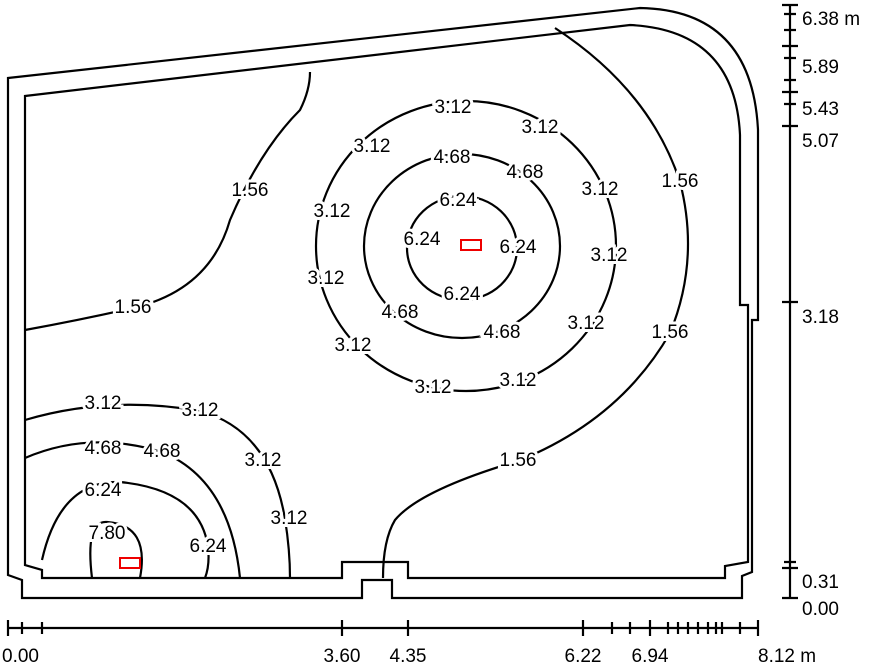 The height and width of the screenshot is (670, 874). I want to click on bottom-axis: 0.00 3.60 4.35 6.22 6.94 8.12 m, so click(409, 643).